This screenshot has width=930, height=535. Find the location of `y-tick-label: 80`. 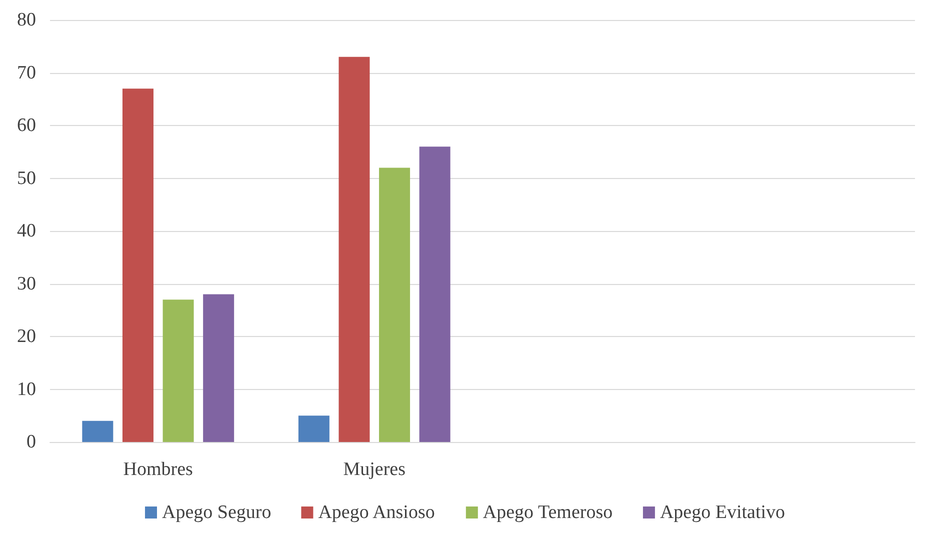

y-tick-label: 80 is located at coordinates (26, 20).